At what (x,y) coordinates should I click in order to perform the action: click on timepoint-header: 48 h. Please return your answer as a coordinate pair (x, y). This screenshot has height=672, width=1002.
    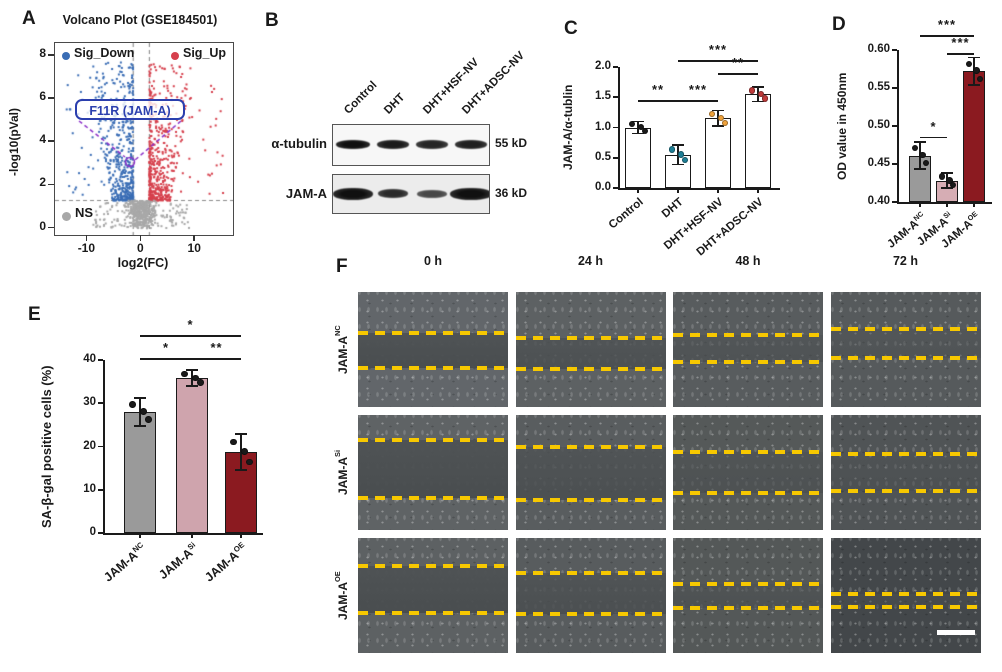
    Looking at the image, I should click on (748, 261).